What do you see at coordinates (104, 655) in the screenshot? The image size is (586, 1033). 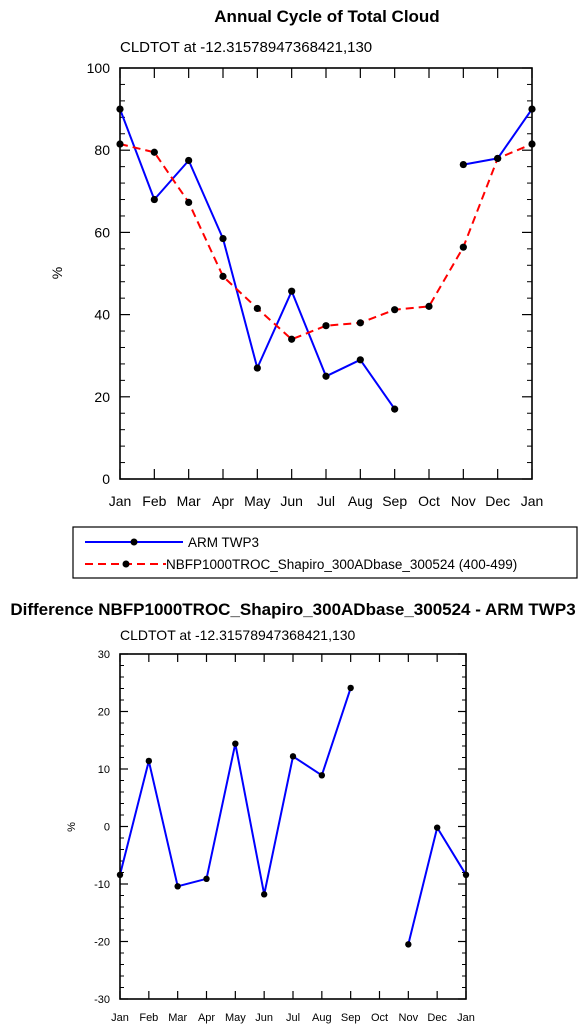 I see `c2-y-tick-label: 30` at bounding box center [104, 655].